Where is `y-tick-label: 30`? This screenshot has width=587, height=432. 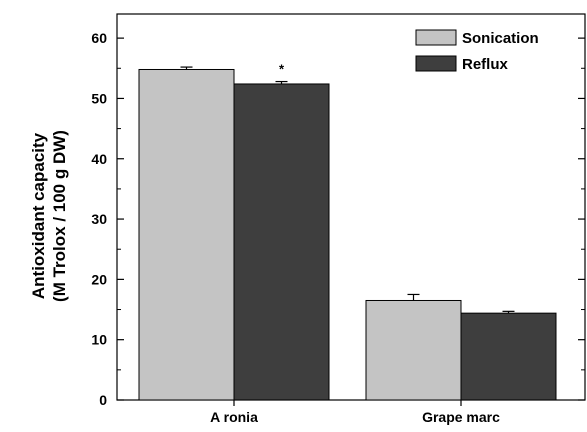
y-tick-label: 30 is located at coordinates (99, 219).